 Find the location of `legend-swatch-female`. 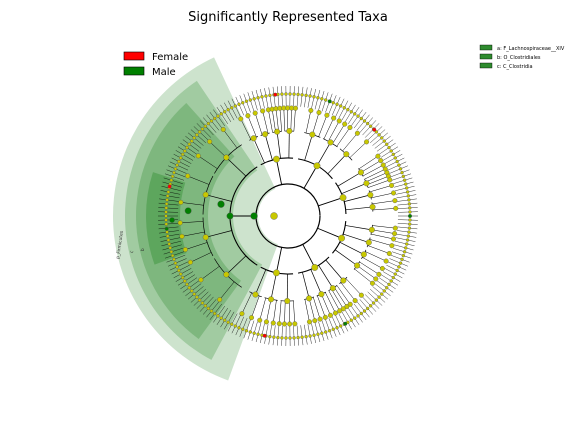

legend-swatch-female is located at coordinates (134, 56).